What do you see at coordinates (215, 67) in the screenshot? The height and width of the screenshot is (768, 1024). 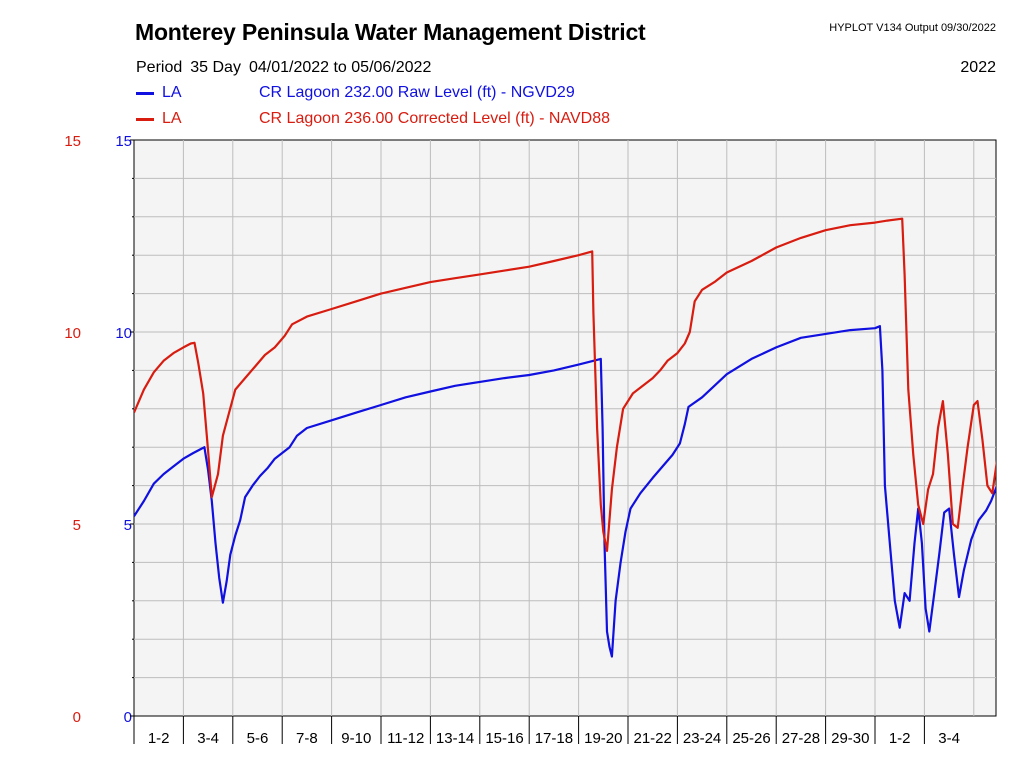 I see `period-length: 35 Day` at bounding box center [215, 67].